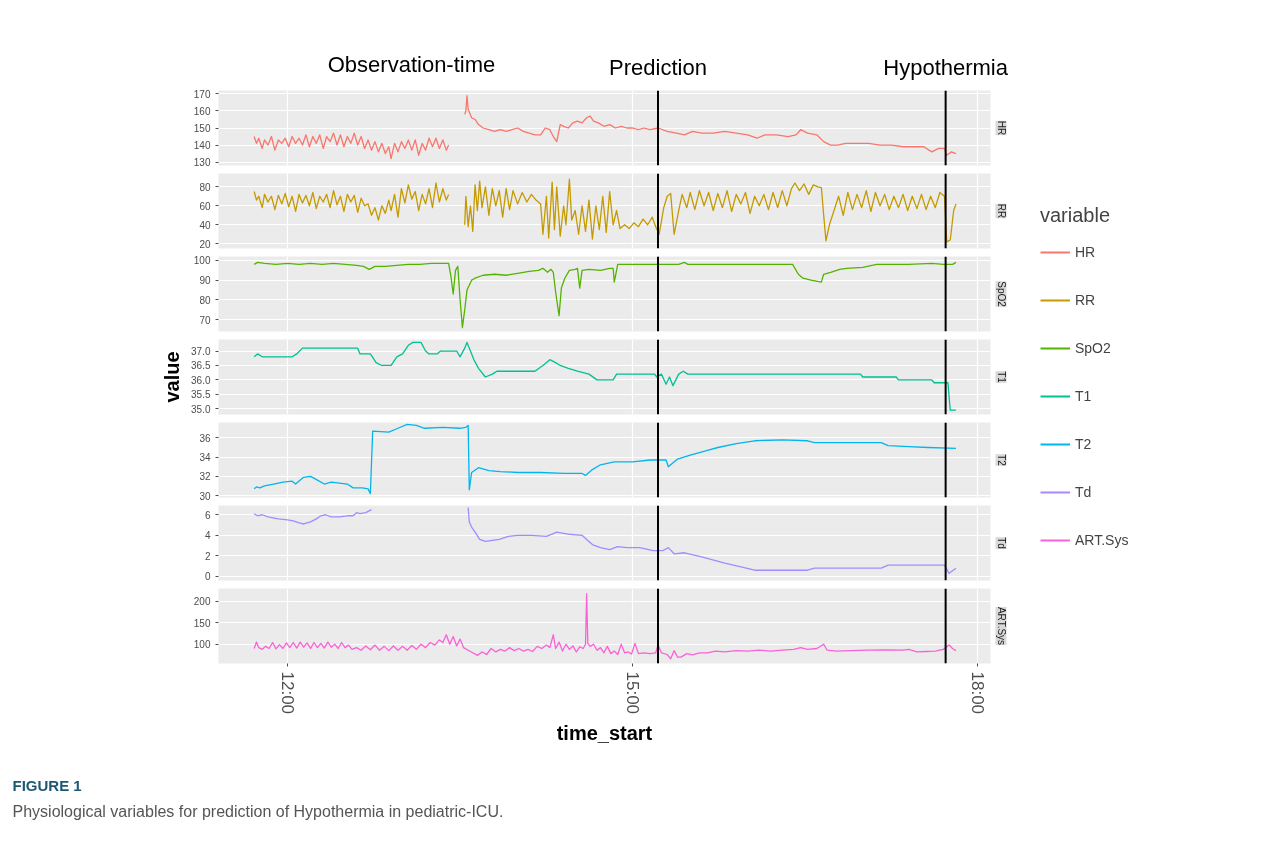 The height and width of the screenshot is (845, 1287). I want to click on legend-label: ART.Sys, so click(1102, 539).